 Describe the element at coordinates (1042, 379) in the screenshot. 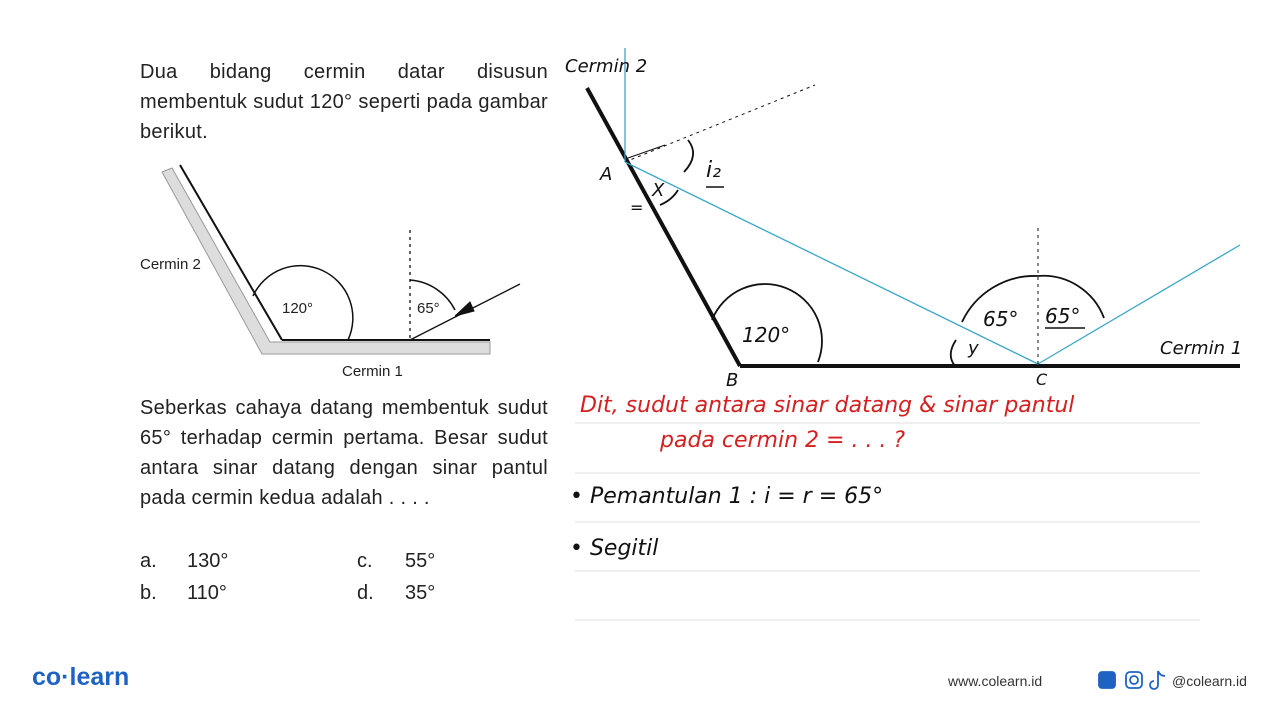

I see `sketch-point: C` at that location.